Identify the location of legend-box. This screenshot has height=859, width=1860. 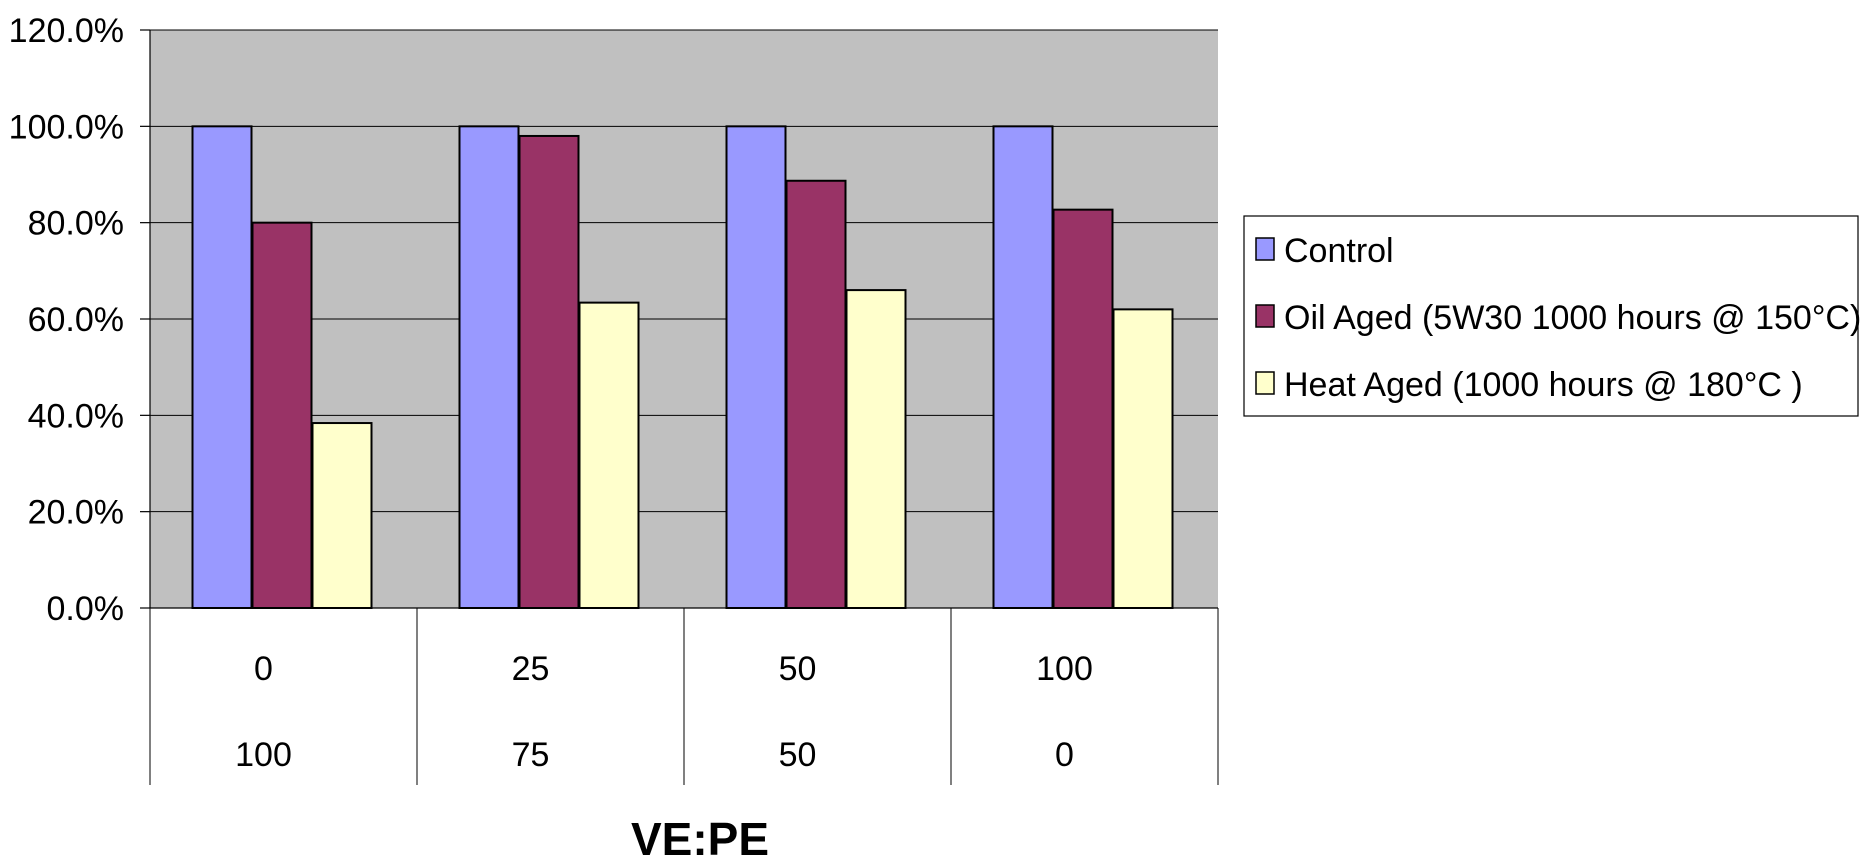
(1551, 316).